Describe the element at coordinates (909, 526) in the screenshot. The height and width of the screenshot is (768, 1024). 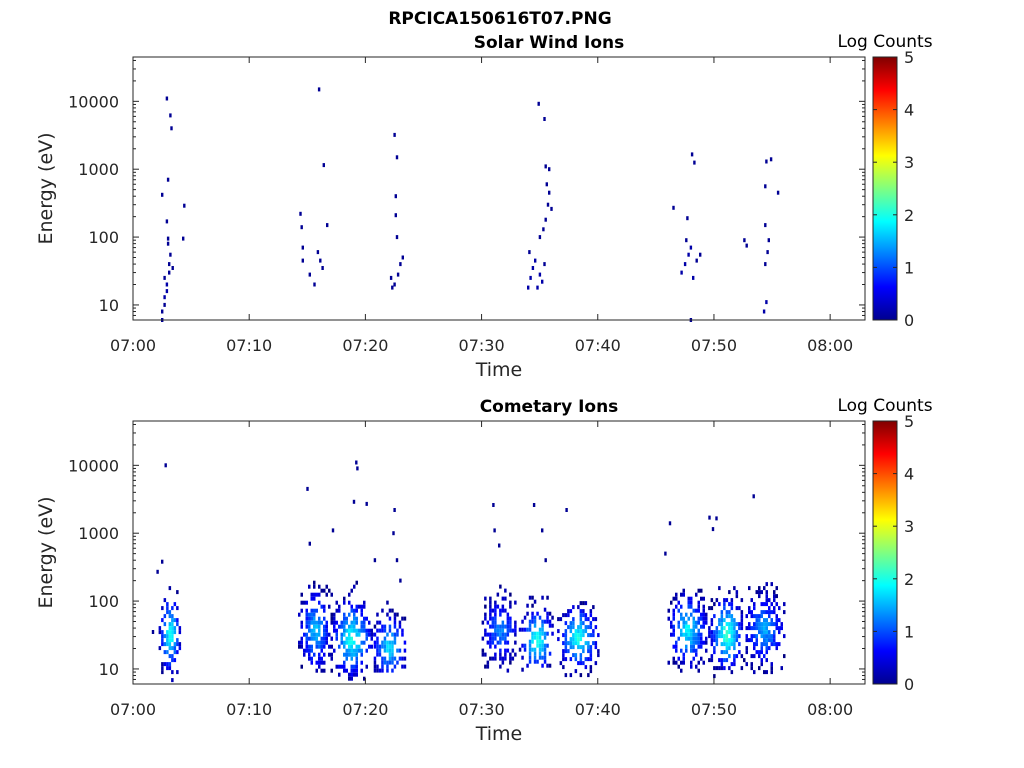
I see `colorbar-tick-label: 3` at that location.